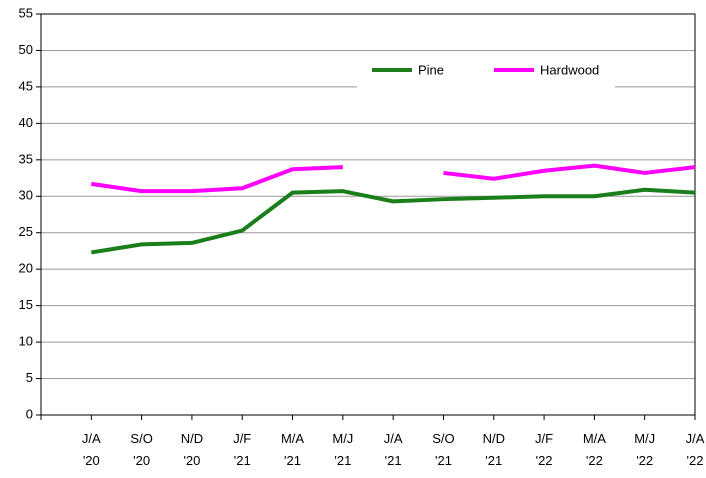 The height and width of the screenshot is (478, 706). Describe the element at coordinates (26, 49) in the screenshot. I see `y-tick-label: 50` at that location.